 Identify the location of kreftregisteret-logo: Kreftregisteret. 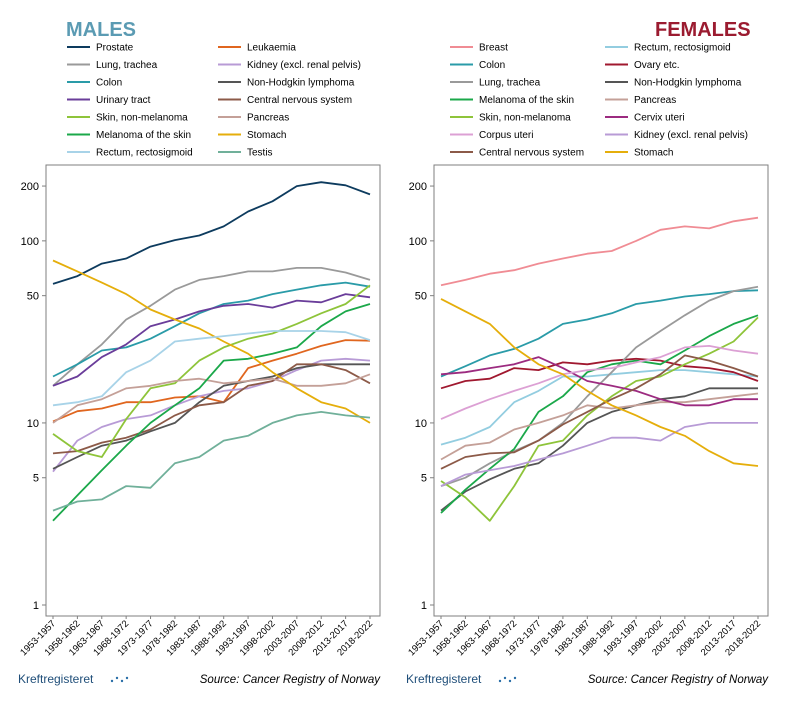
(461, 679).